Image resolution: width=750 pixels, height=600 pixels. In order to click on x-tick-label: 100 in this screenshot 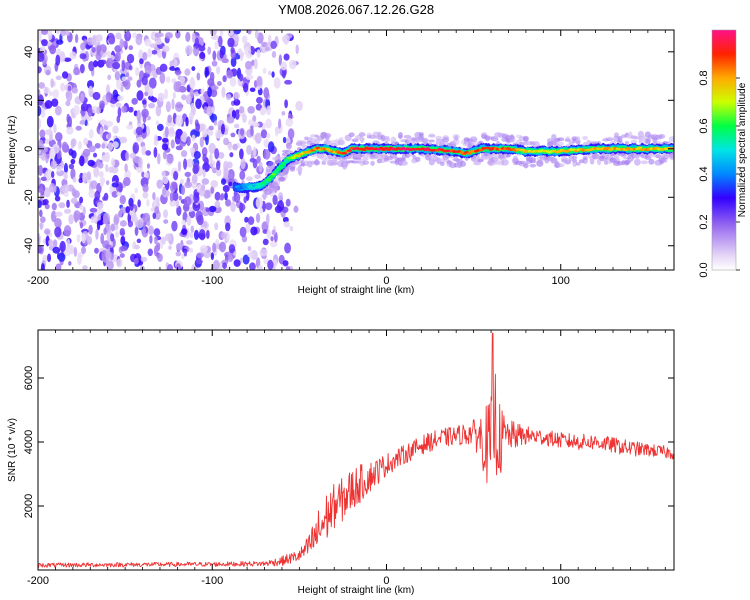, I will do `click(561, 281)`.